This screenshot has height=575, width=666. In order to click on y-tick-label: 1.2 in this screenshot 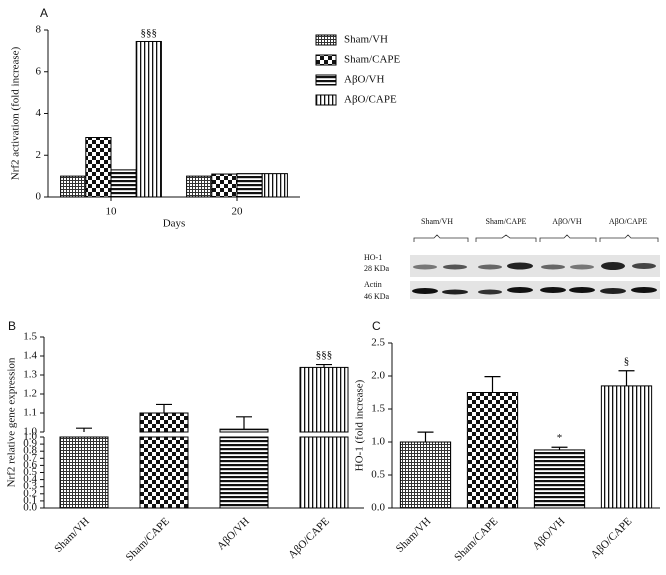, I will do `click(30, 394)`.